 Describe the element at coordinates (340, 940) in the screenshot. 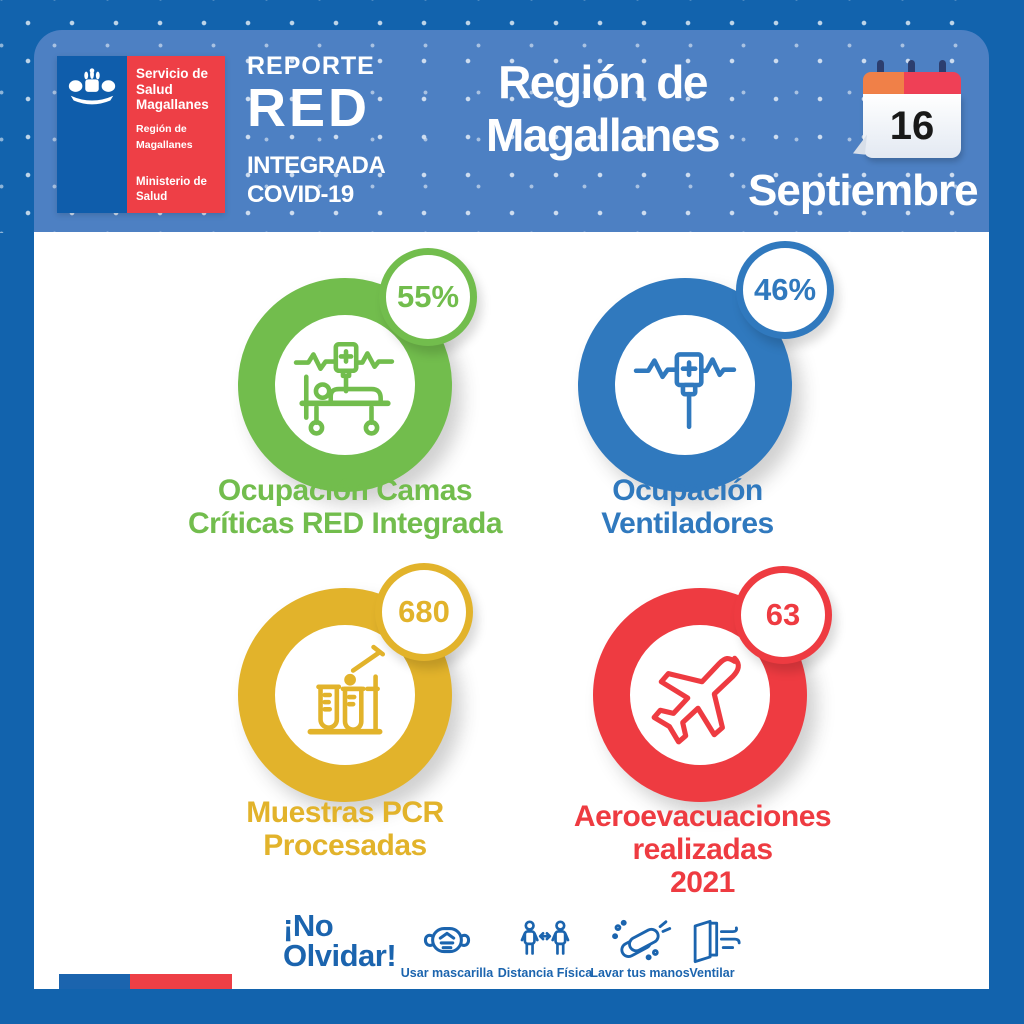

I see `reminder-title: ¡No Olvidar!` at that location.